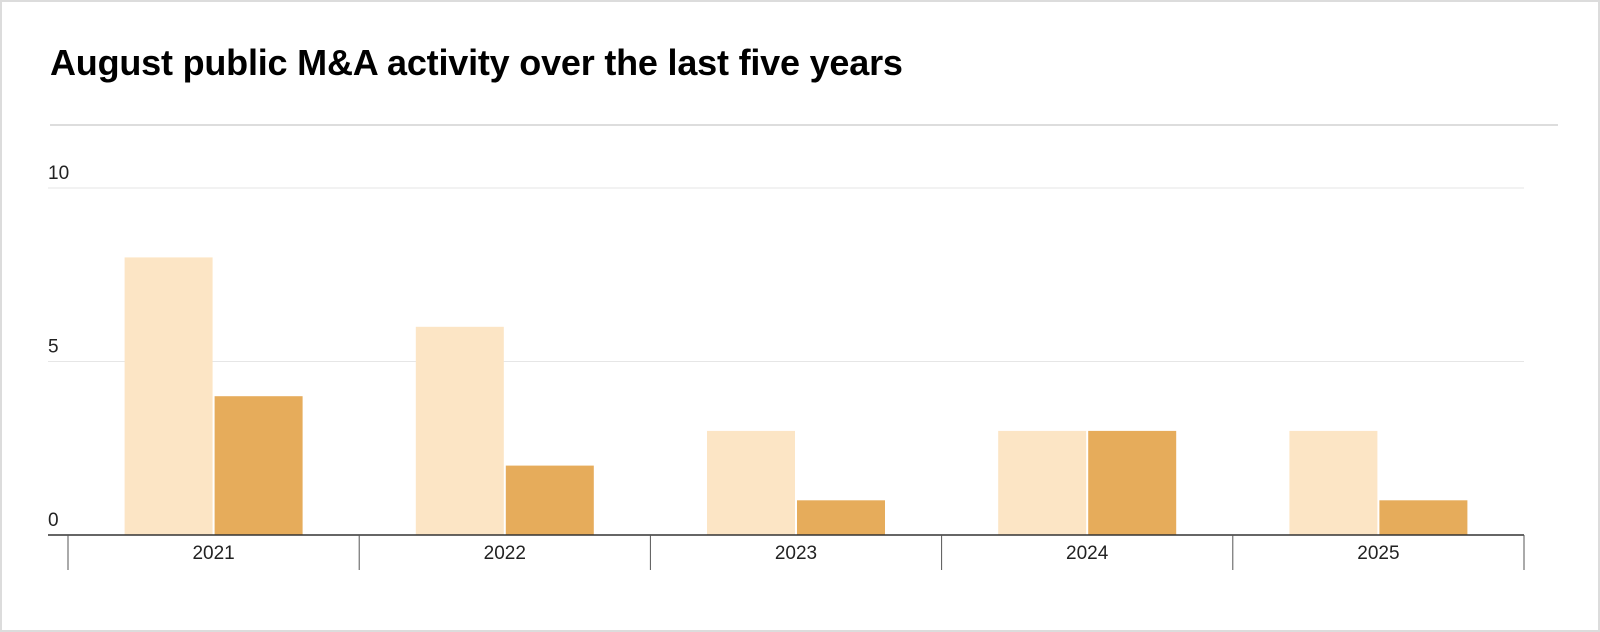 This screenshot has height=632, width=1600. I want to click on y-tick-label: 0, so click(53, 520).